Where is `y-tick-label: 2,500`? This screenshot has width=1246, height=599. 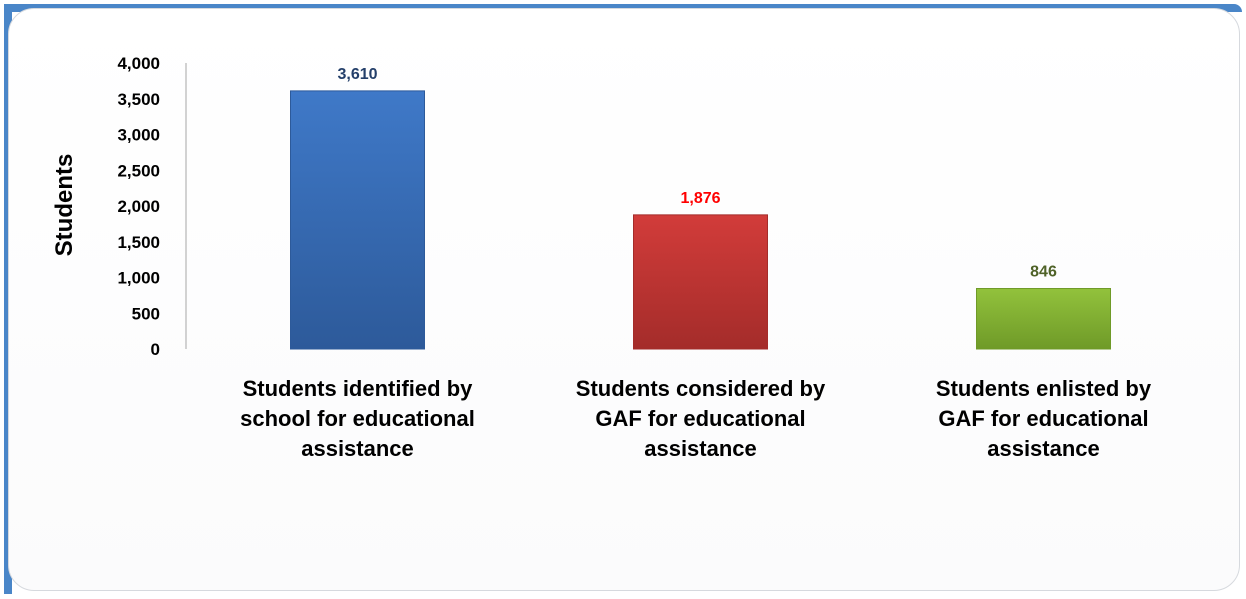 y-tick-label: 2,500 is located at coordinates (138, 170).